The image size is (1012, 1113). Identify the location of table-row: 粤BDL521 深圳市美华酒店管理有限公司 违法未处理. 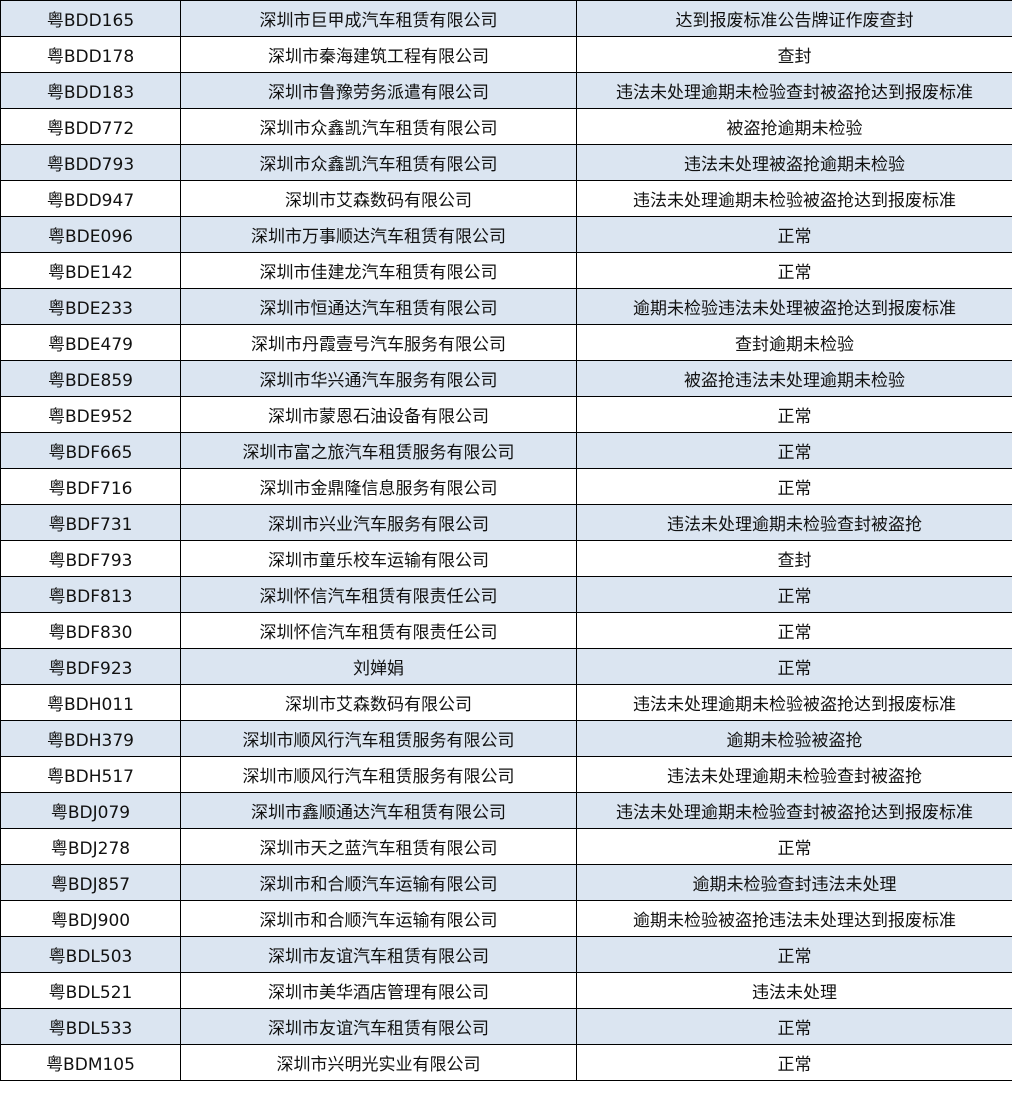
(506, 990).